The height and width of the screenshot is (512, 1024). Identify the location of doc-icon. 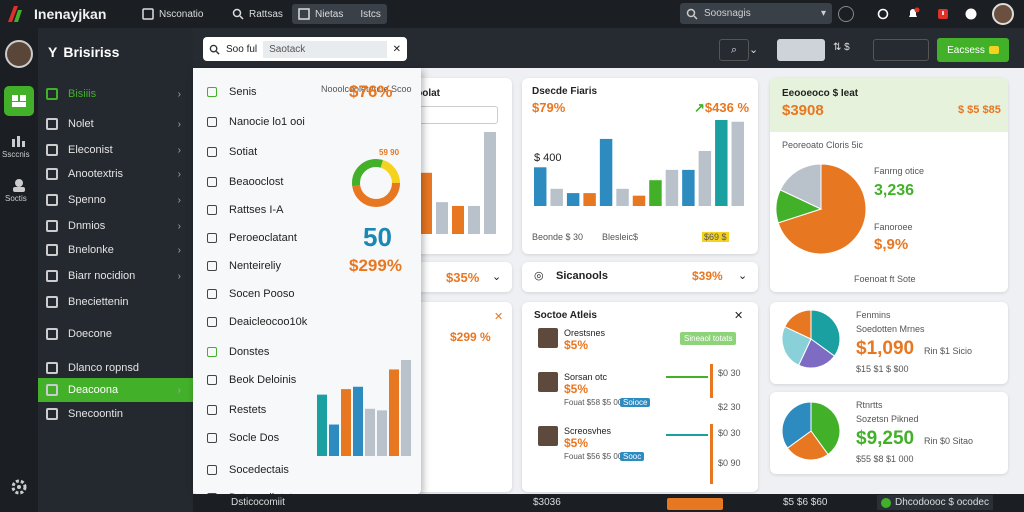
(52, 124).